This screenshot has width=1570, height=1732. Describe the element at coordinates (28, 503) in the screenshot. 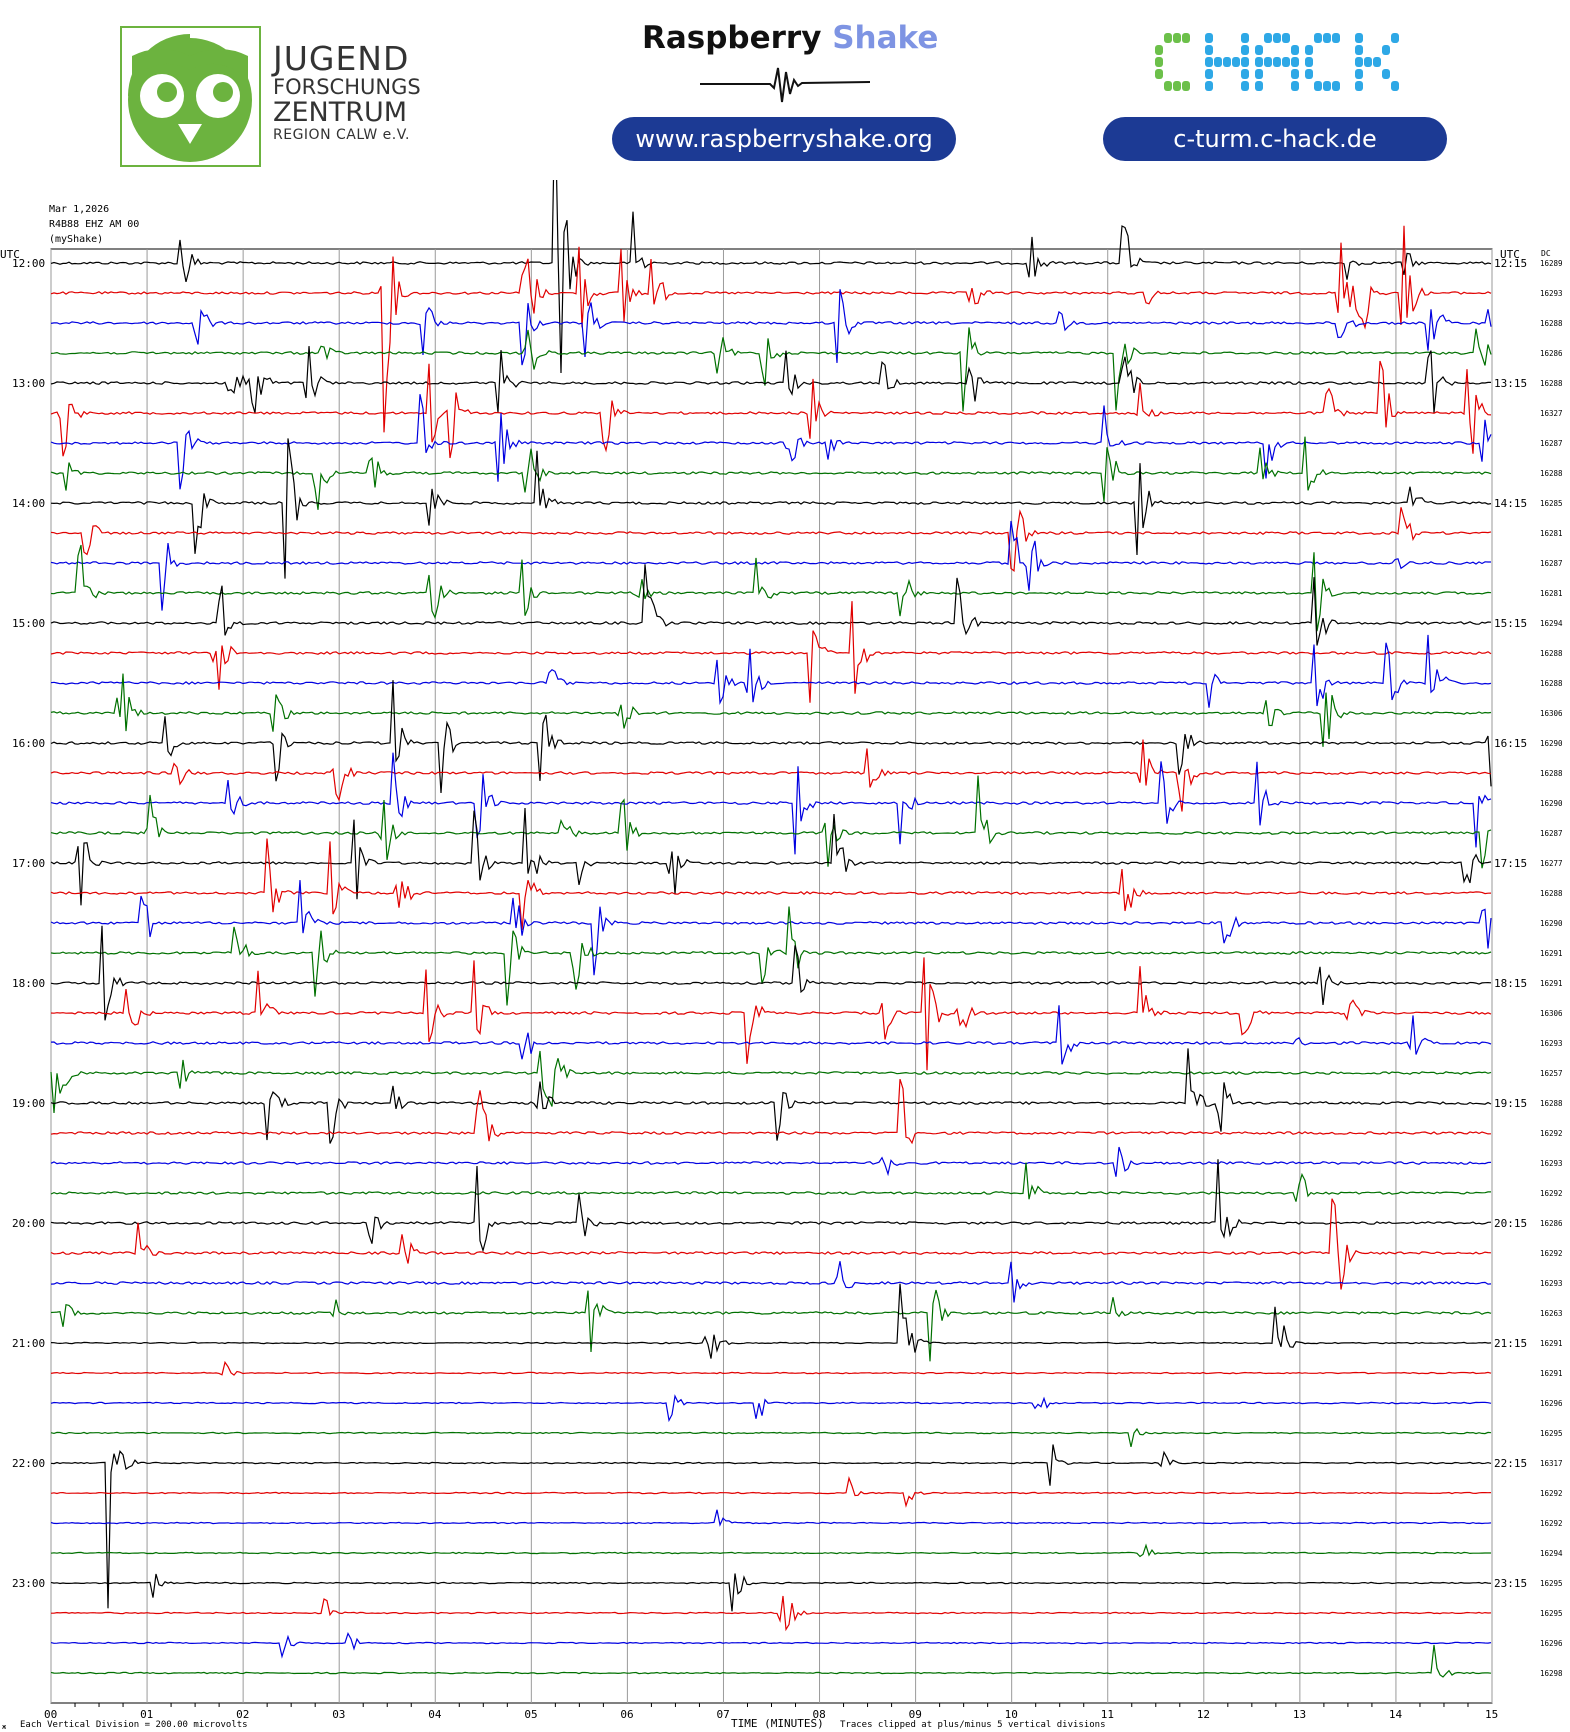

I see `hour-label-left: 14:00` at that location.